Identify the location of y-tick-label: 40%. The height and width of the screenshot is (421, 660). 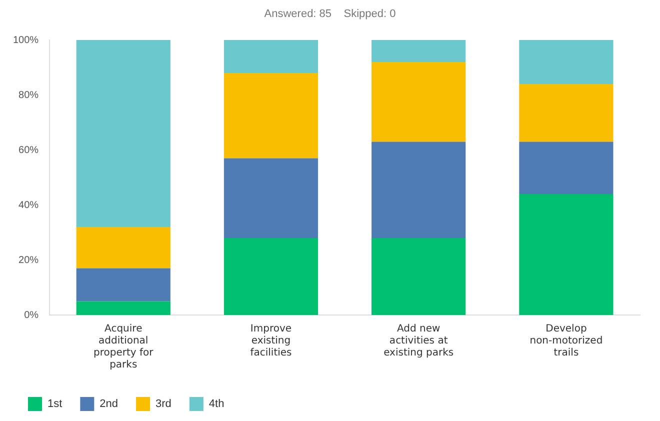
(28, 205).